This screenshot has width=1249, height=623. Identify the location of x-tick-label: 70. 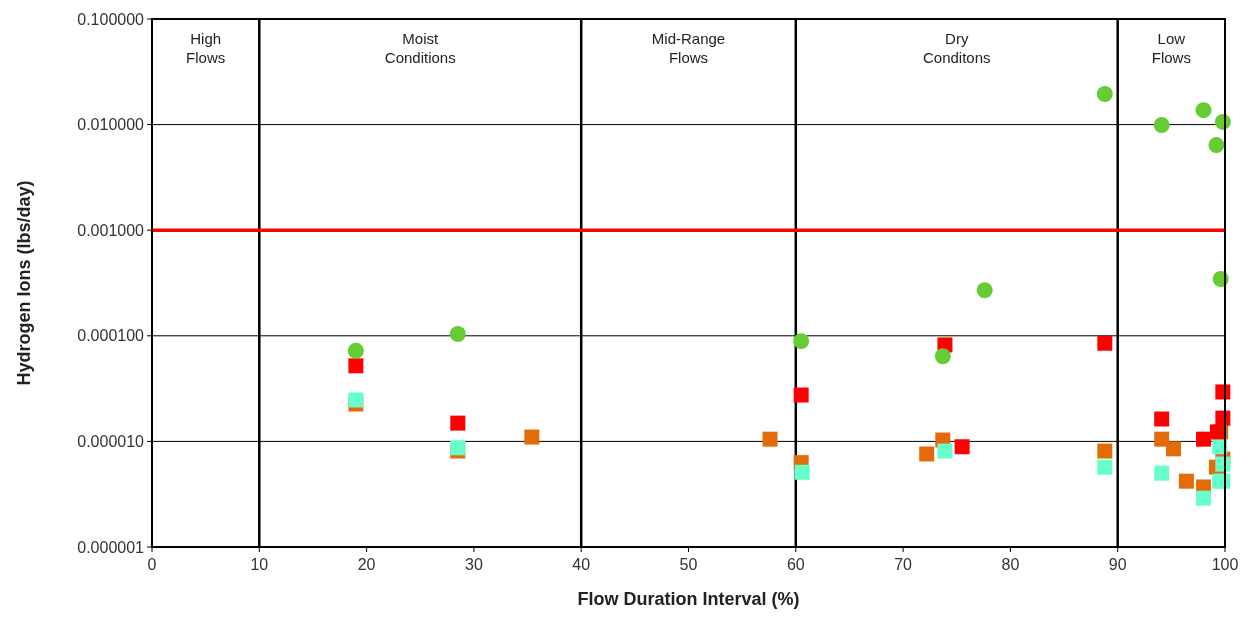
(903, 564).